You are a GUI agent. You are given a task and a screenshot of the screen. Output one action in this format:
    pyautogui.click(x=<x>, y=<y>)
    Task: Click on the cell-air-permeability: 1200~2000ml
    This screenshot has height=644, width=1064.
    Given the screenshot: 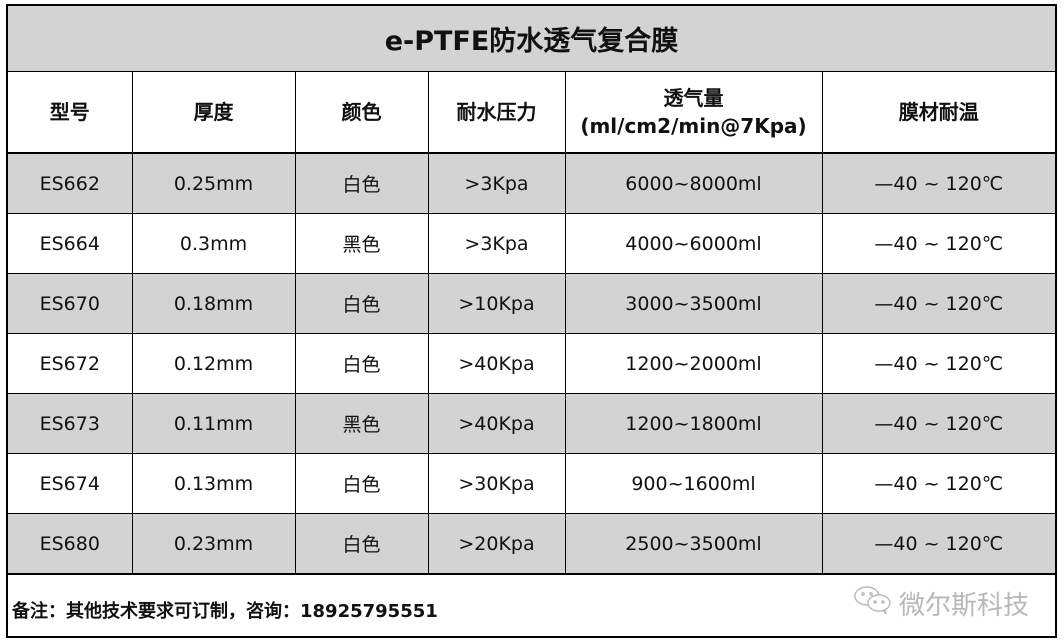 What is the action you would take?
    pyautogui.click(x=693, y=363)
    